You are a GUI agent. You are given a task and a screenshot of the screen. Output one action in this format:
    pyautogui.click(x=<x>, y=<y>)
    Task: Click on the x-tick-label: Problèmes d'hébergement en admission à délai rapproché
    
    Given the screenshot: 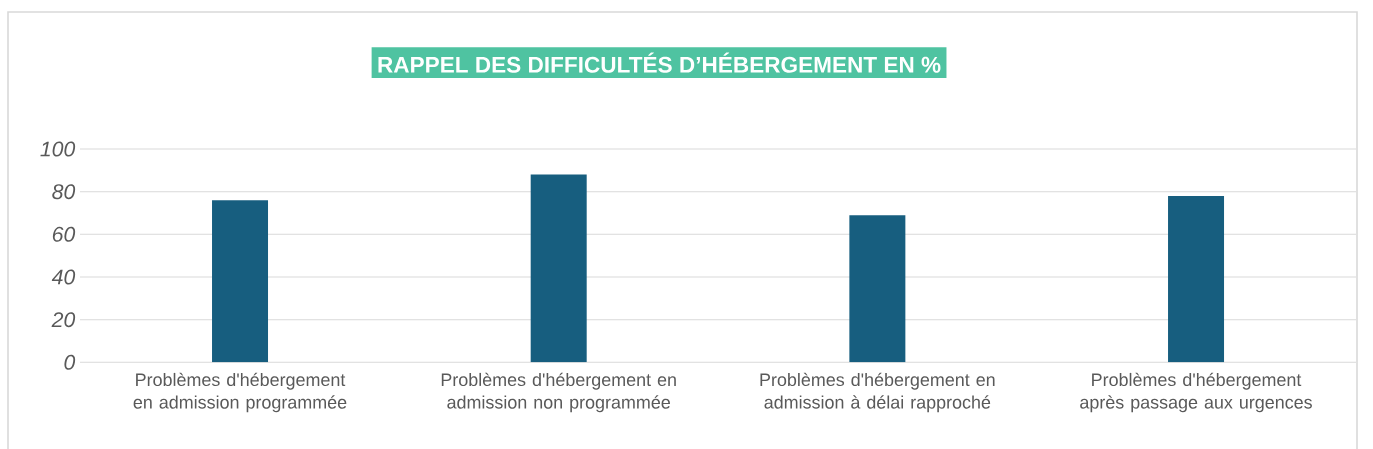 What is the action you would take?
    pyautogui.click(x=877, y=392)
    